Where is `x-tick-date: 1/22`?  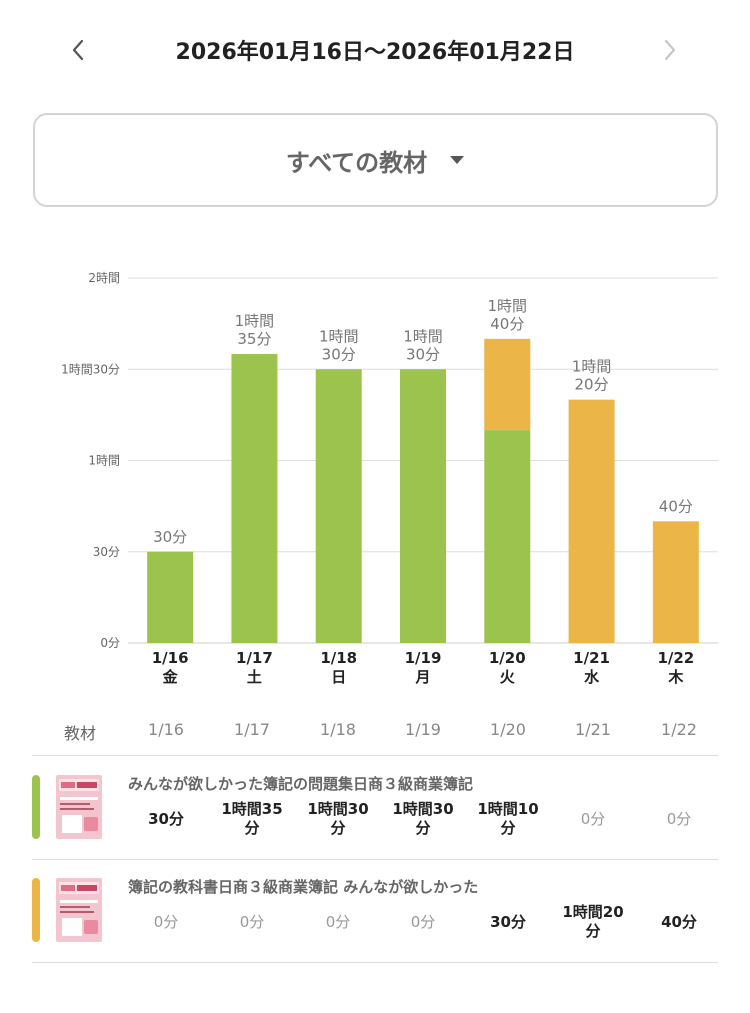 x-tick-date: 1/22 is located at coordinates (675, 658).